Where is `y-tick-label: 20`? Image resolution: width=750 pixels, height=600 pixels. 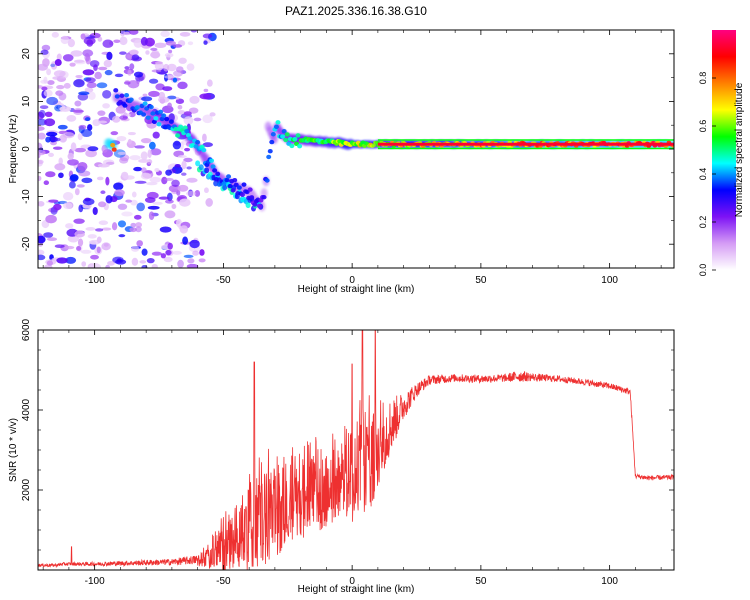 y-tick-label: 20 is located at coordinates (26, 54).